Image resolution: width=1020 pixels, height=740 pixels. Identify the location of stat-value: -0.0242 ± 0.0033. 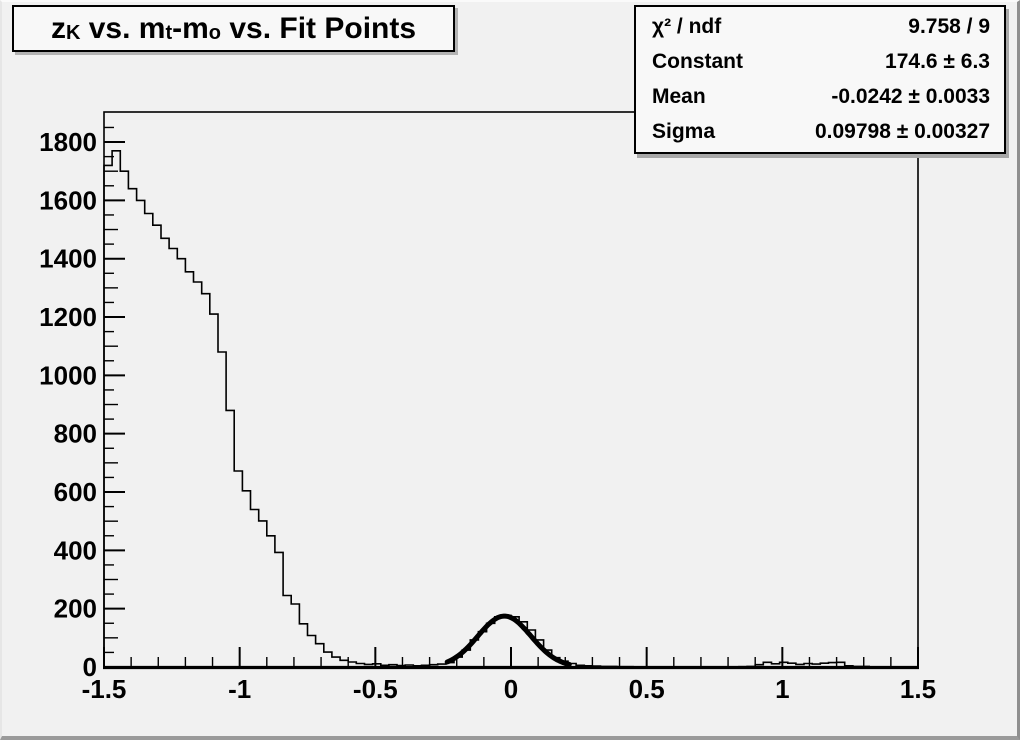
(910, 96).